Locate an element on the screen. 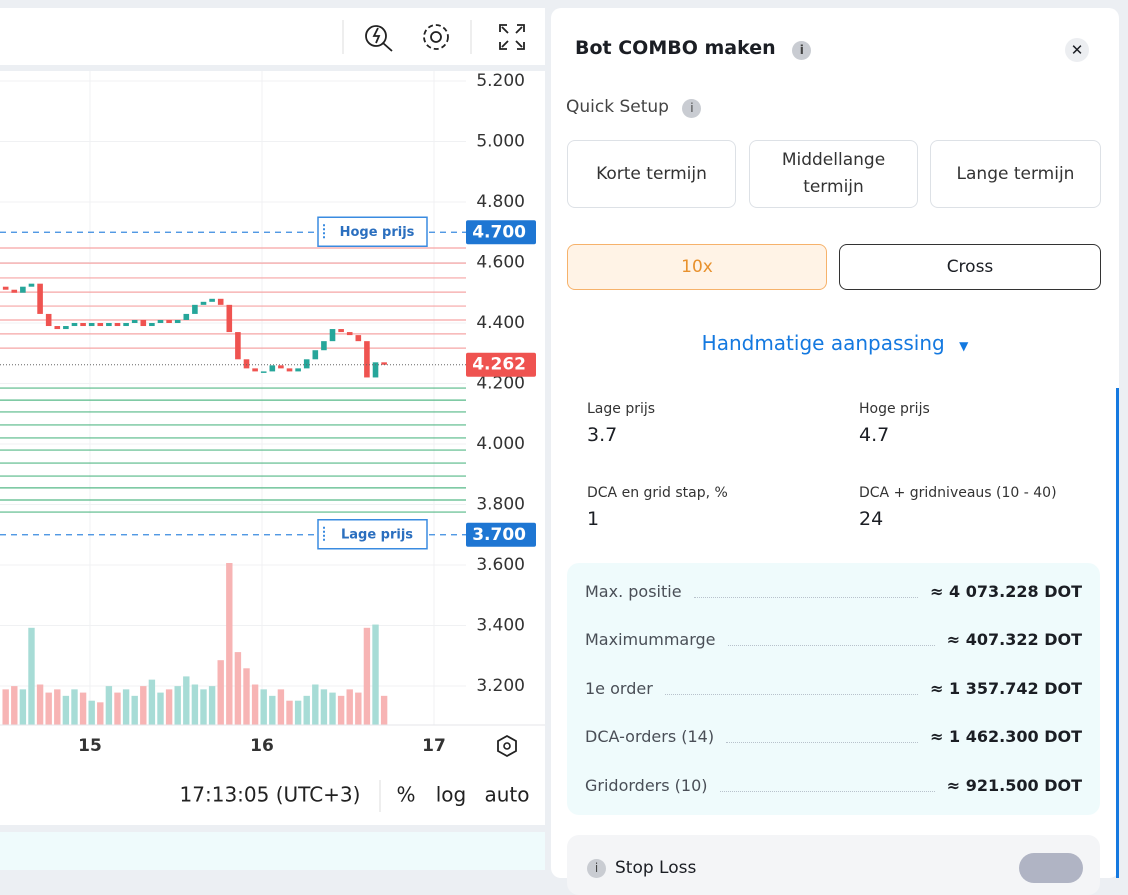 The width and height of the screenshot is (1128, 895). summary-value: ≈ 921.500 DOT is located at coordinates (1014, 785).